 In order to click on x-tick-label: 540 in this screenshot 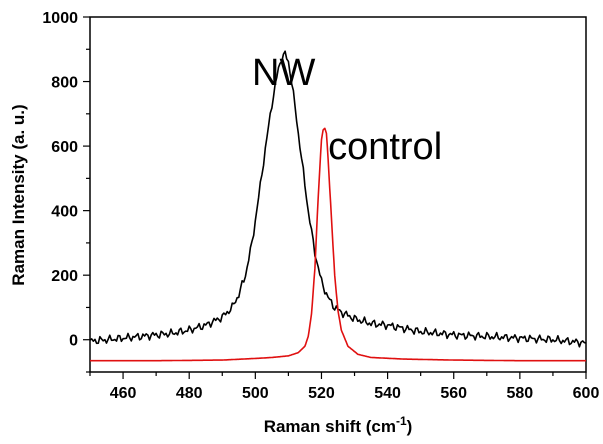, I will do `click(387, 393)`.